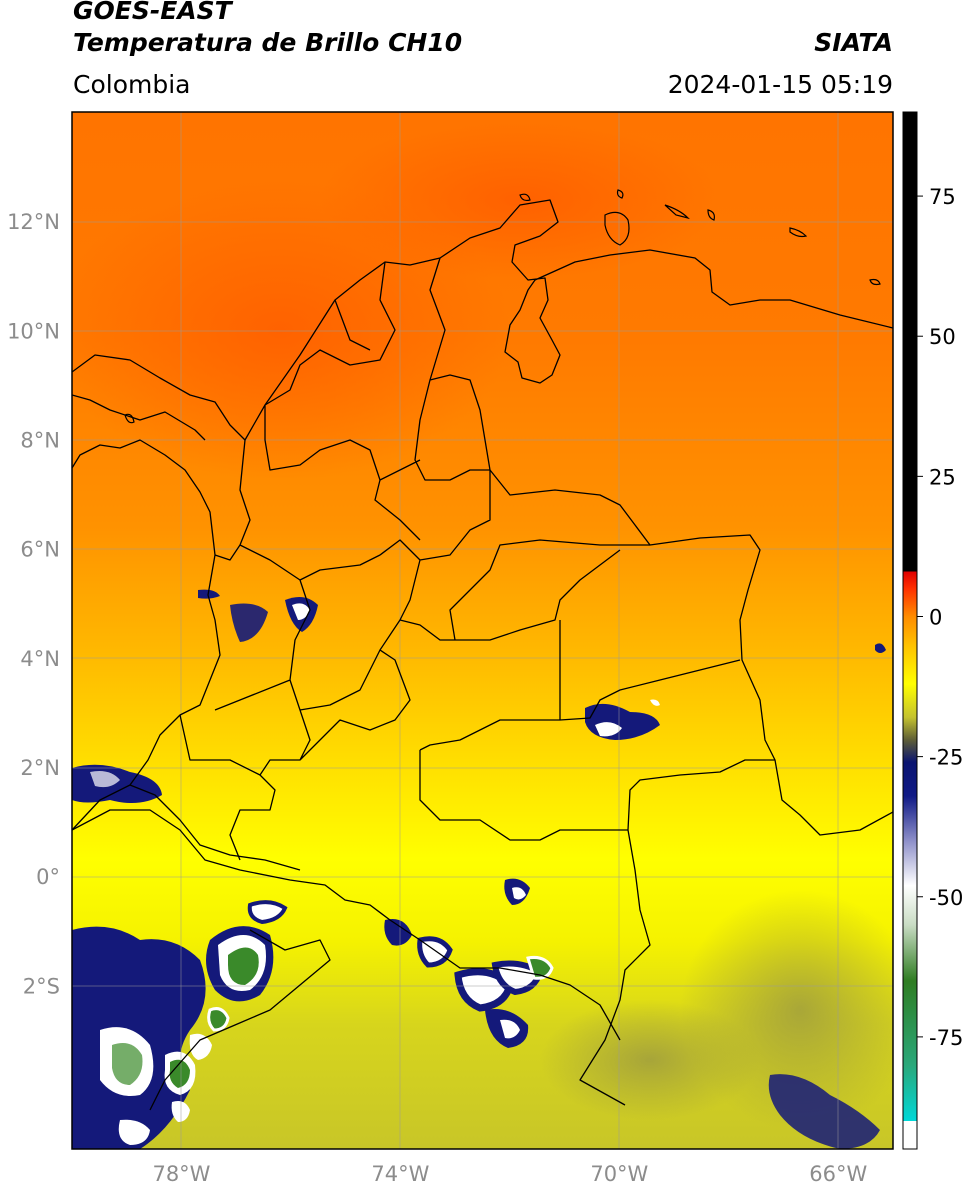 The image size is (966, 1190). Describe the element at coordinates (181, 1174) in the screenshot. I see `longitude-label: 78°W` at that location.